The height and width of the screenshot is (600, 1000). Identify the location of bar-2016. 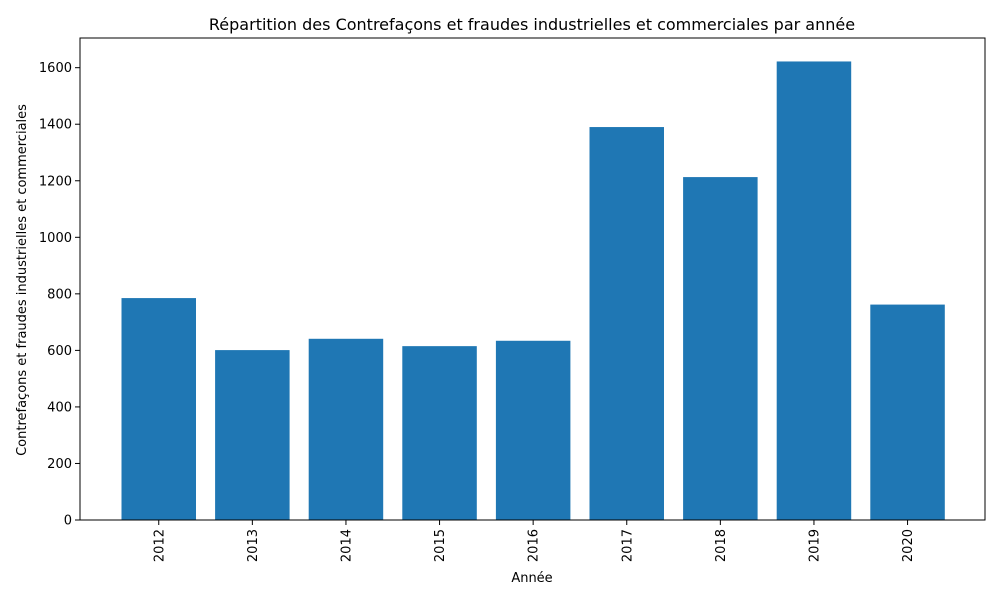
(533, 430).